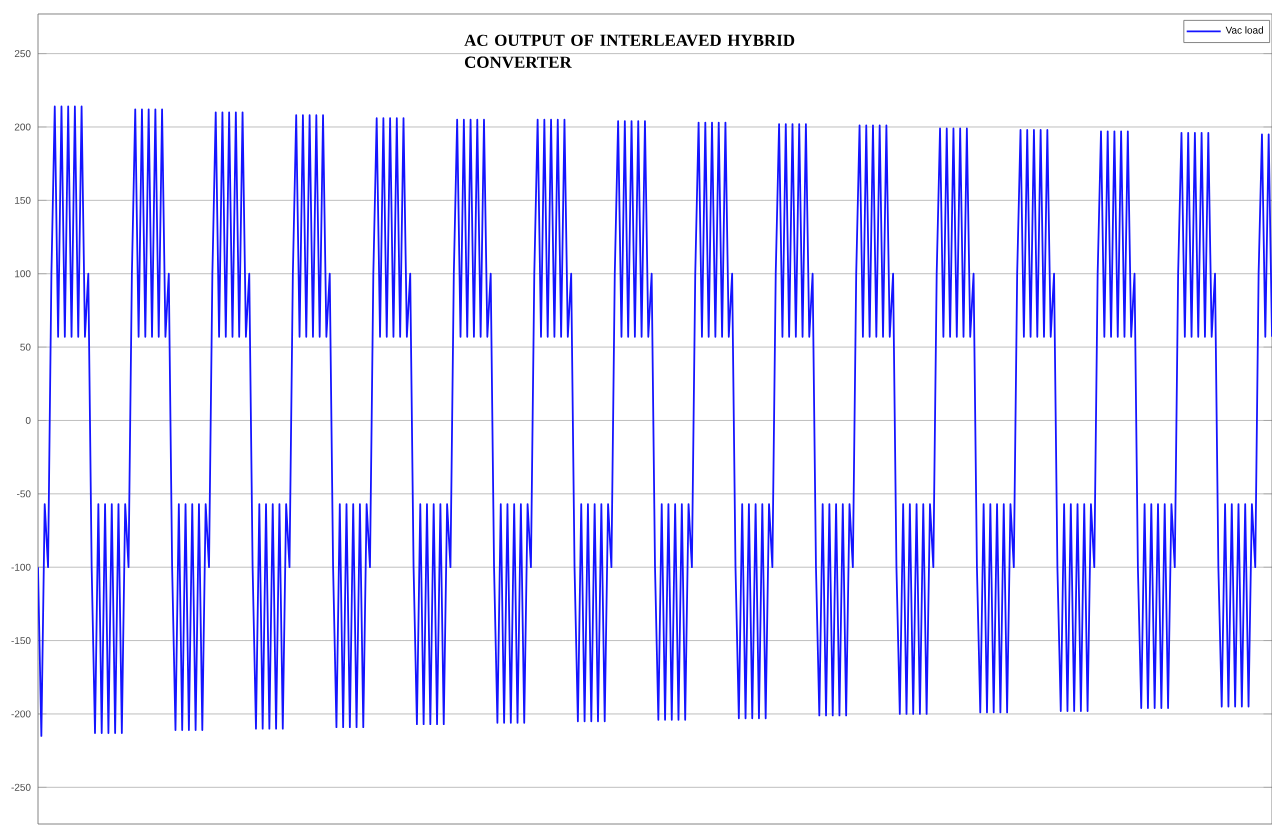 The image size is (1272, 840). What do you see at coordinates (629, 51) in the screenshot?
I see `text: AC OUTPUT OF INTERLEAVED HYBRID CONVERTER` at bounding box center [629, 51].